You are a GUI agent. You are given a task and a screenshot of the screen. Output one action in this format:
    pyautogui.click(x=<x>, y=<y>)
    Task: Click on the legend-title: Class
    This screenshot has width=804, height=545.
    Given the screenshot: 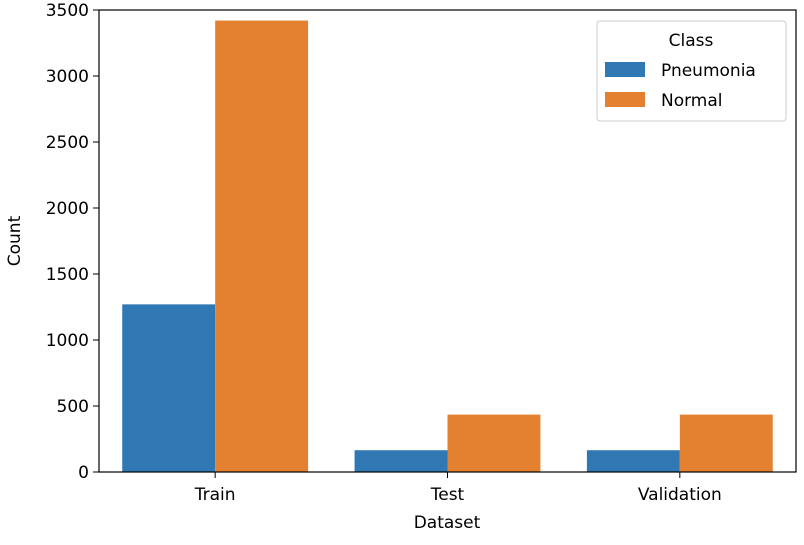 What is the action you would take?
    pyautogui.click(x=691, y=41)
    